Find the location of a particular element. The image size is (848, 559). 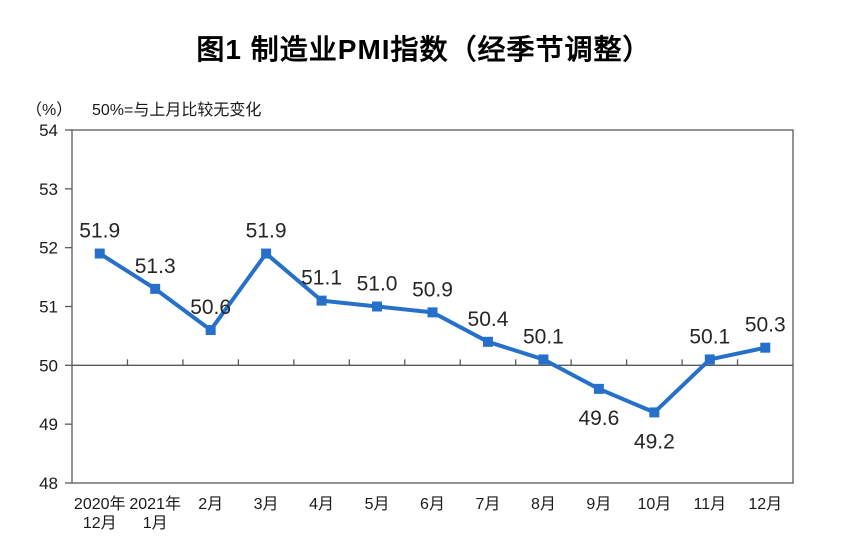

x-axis-label: 2月 is located at coordinates (210, 504).